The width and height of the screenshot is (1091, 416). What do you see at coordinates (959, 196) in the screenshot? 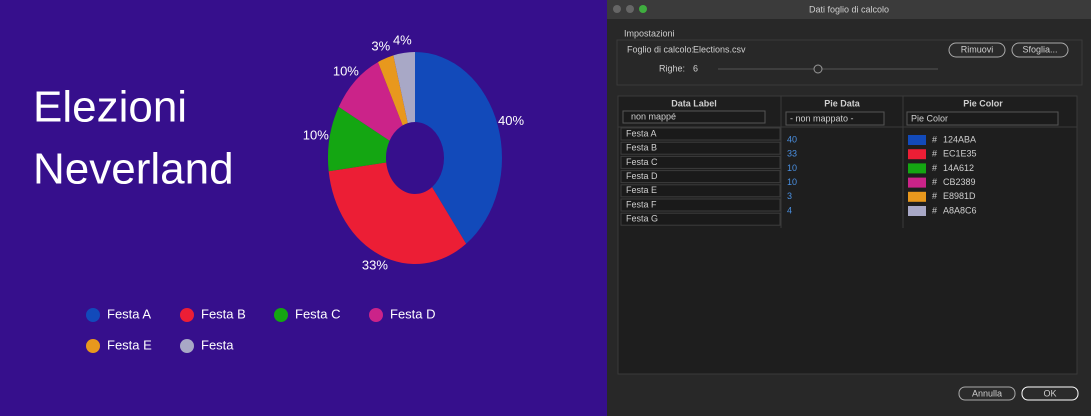
I see `color-hex: E8981D` at bounding box center [959, 196].